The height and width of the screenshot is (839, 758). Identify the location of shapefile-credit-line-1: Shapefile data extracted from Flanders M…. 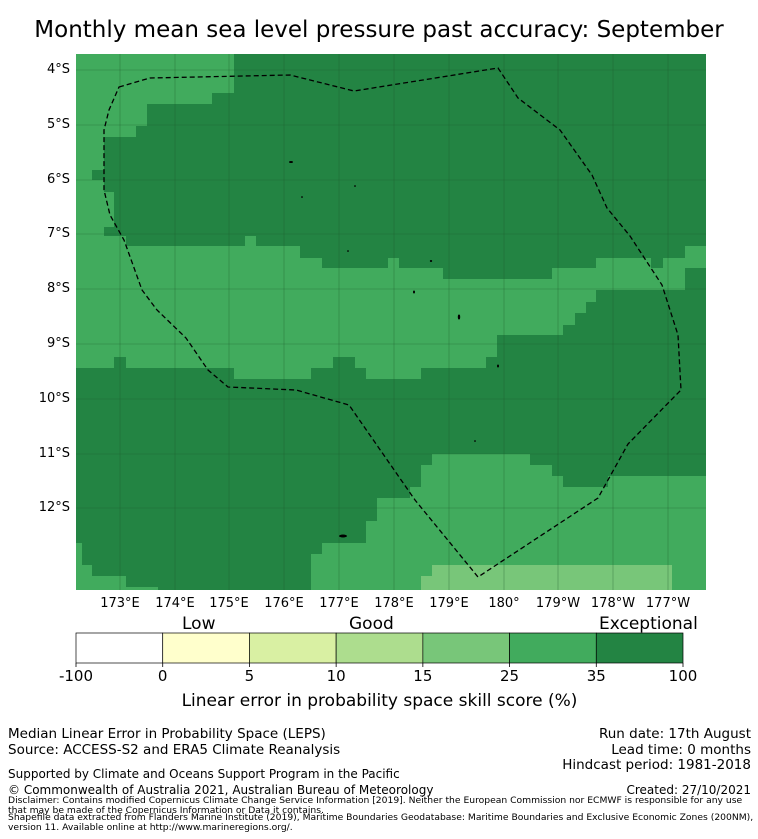
(381, 817).